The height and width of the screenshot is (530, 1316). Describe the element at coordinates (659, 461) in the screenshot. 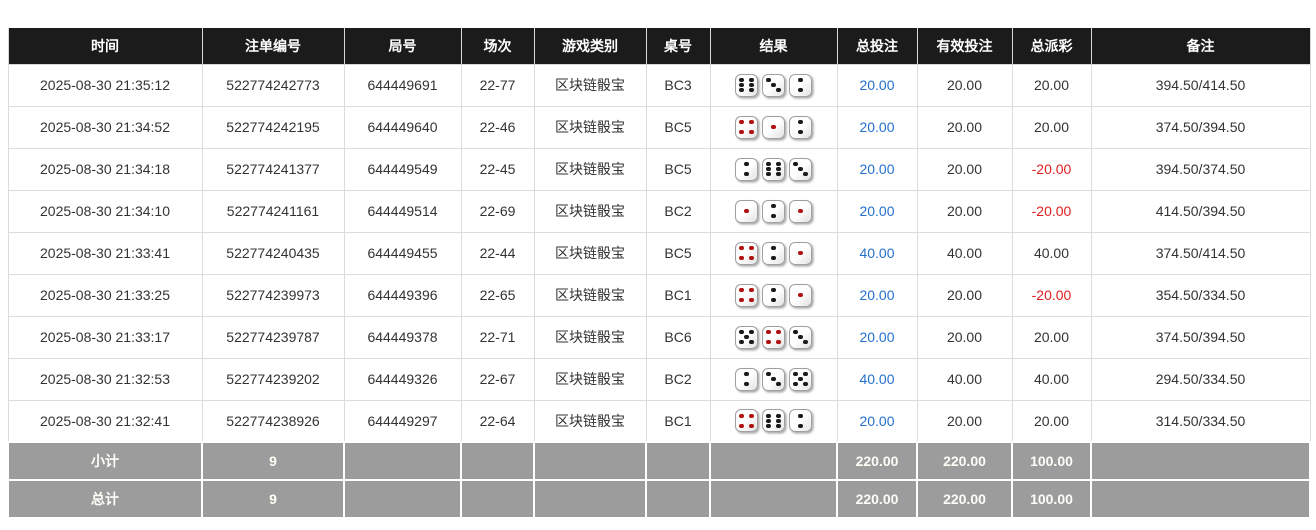

I see `subtotal-row: 小计 9 220.00 220.00 100.00` at that location.